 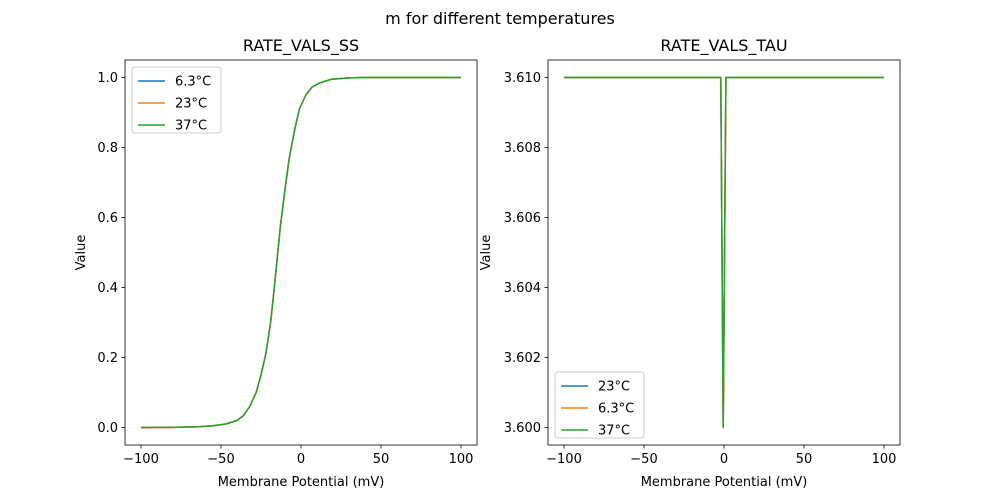 I want to click on y-tick-label: 3.606, so click(x=522, y=218).